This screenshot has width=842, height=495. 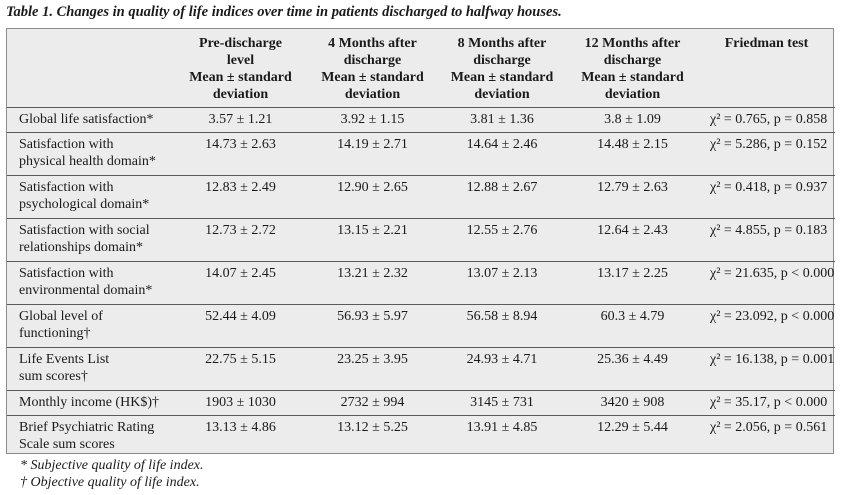 I want to click on value-cell: 14.48 ± 2.15, so click(x=632, y=144).